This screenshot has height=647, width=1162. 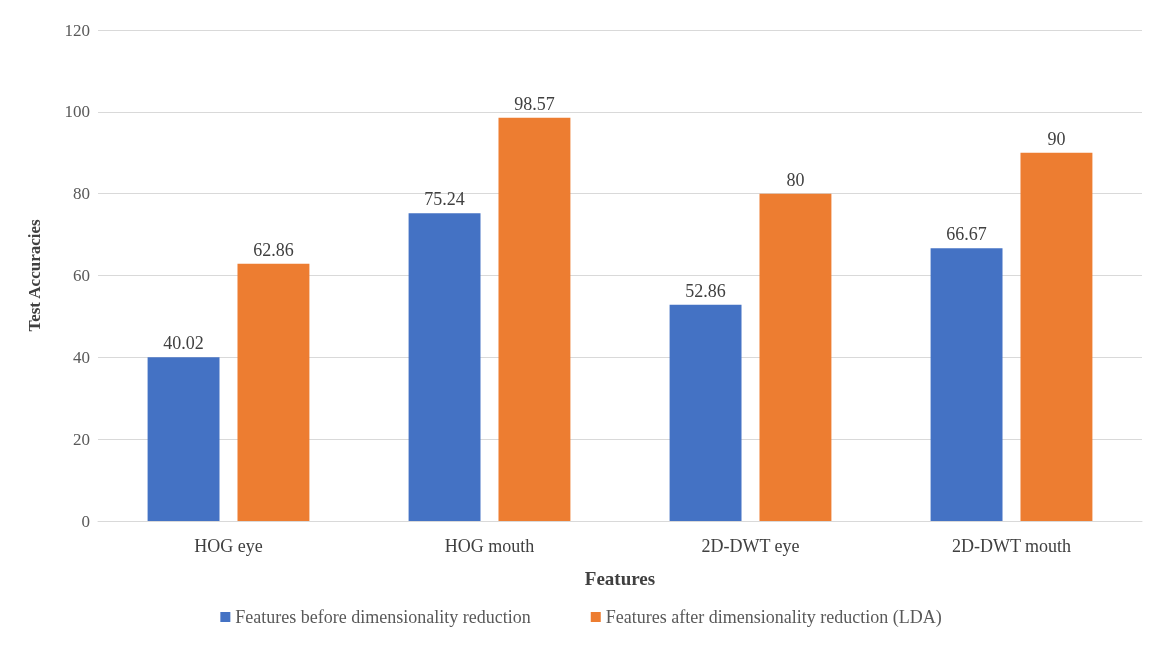 I want to click on data-label: 80, so click(x=795, y=179).